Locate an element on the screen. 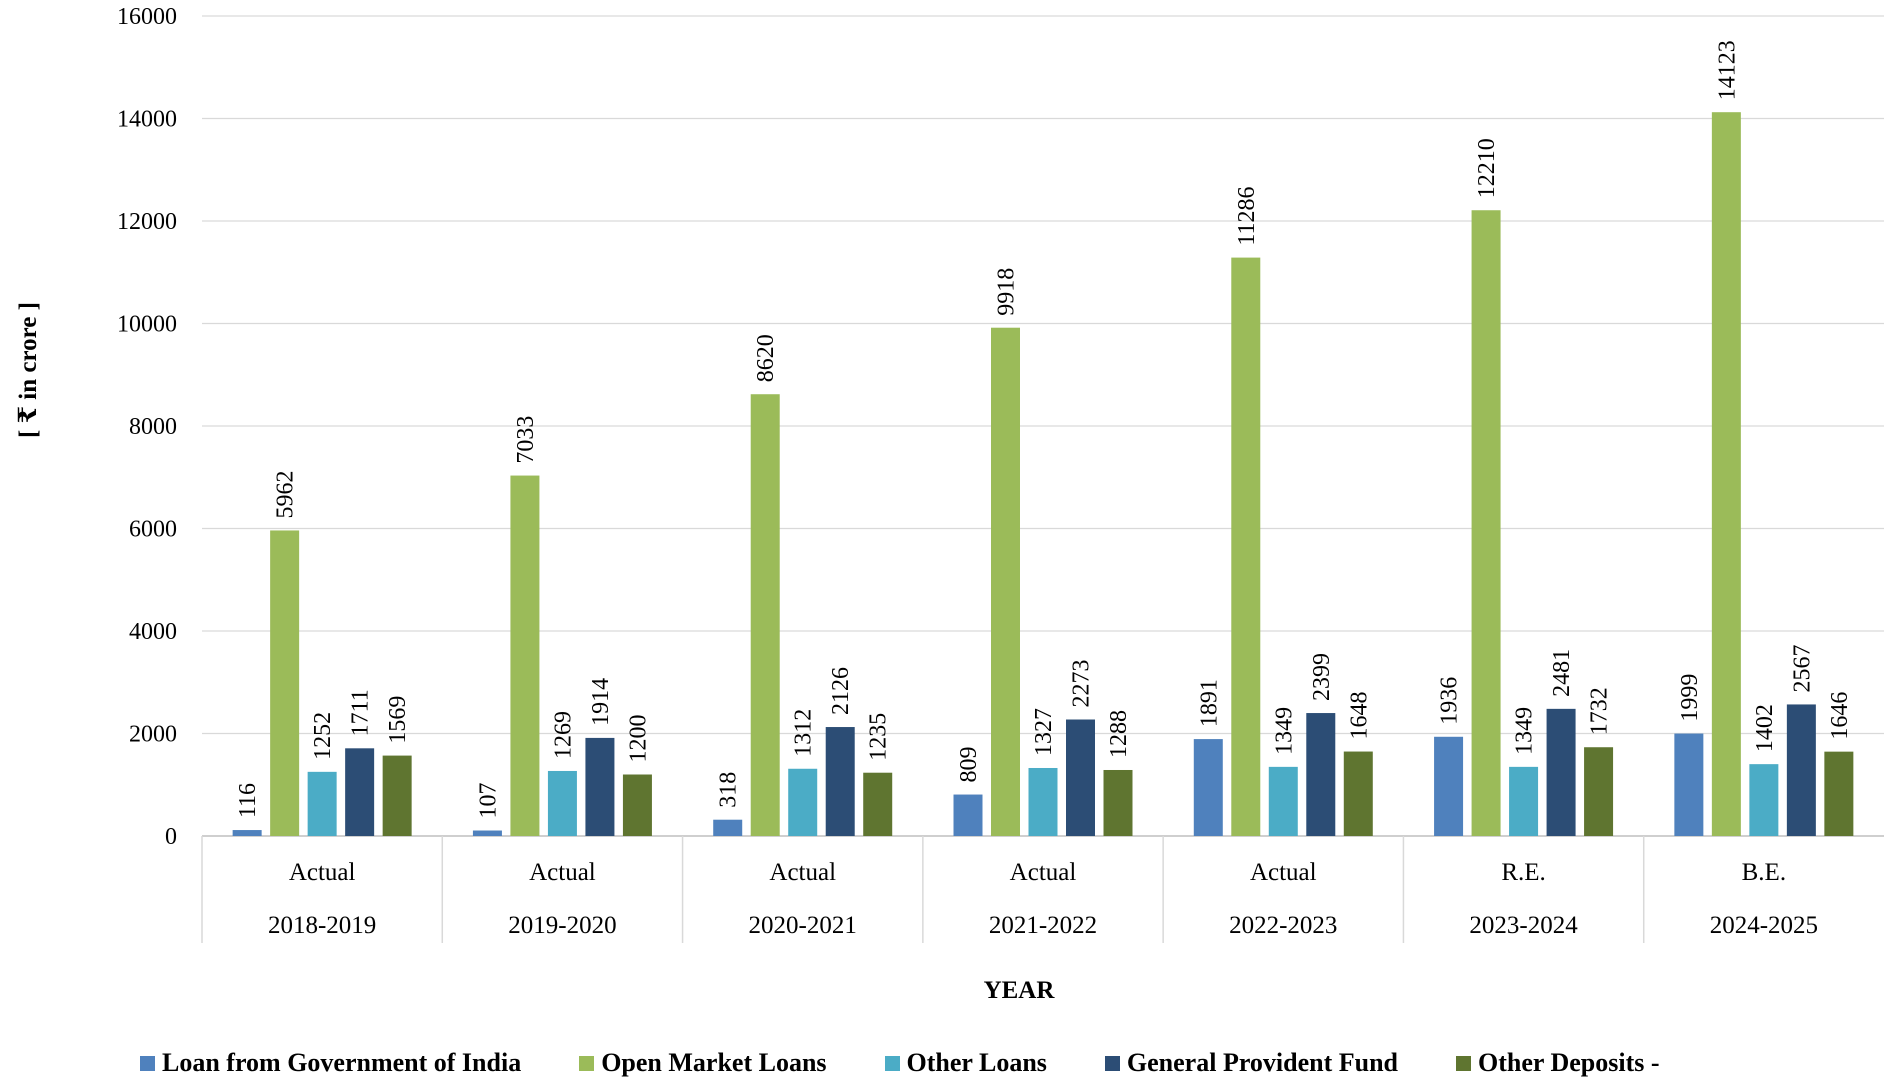  y-tick-label: 16000 is located at coordinates (147, 17).